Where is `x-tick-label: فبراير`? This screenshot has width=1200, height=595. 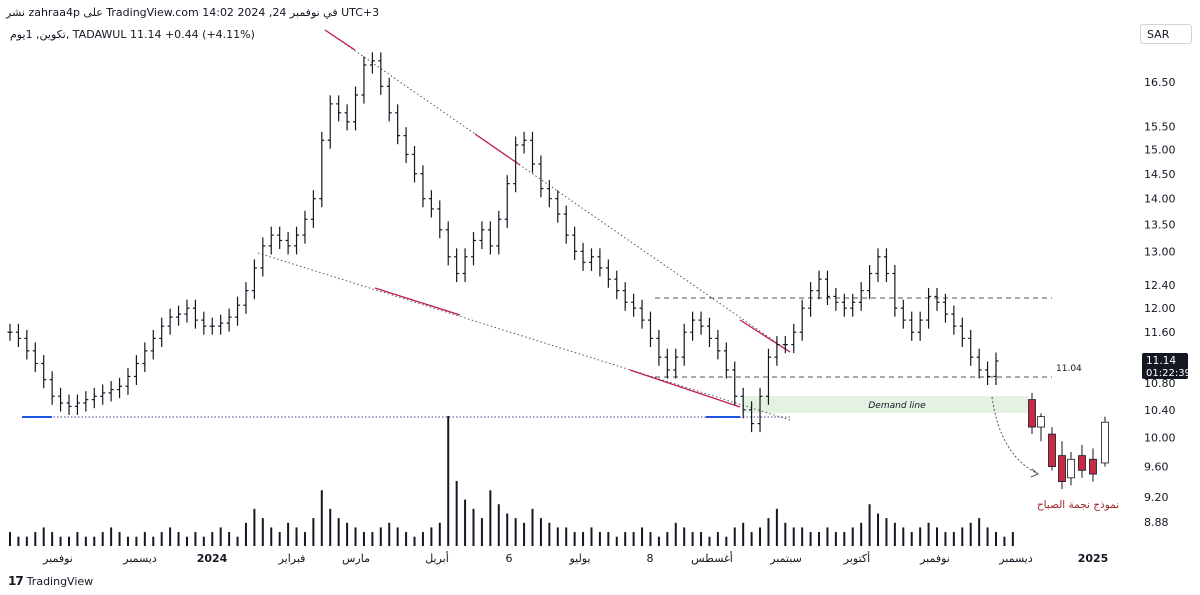 x-tick-label: فبراير is located at coordinates (292, 558).